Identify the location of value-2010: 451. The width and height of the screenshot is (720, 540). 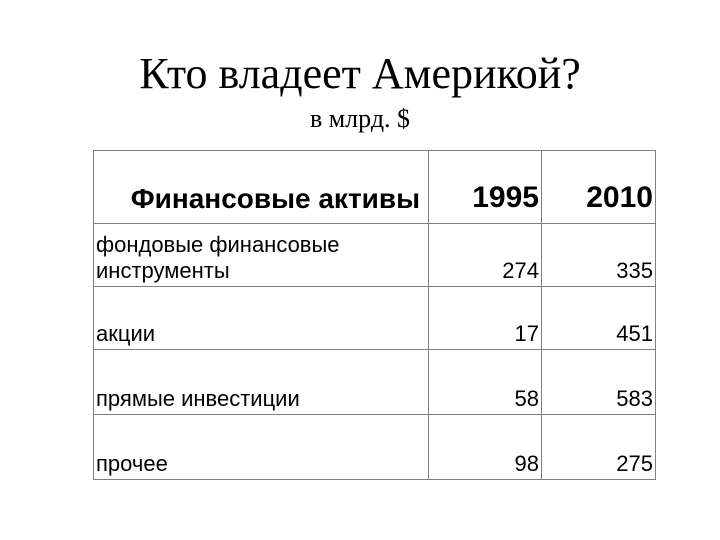
(598, 318).